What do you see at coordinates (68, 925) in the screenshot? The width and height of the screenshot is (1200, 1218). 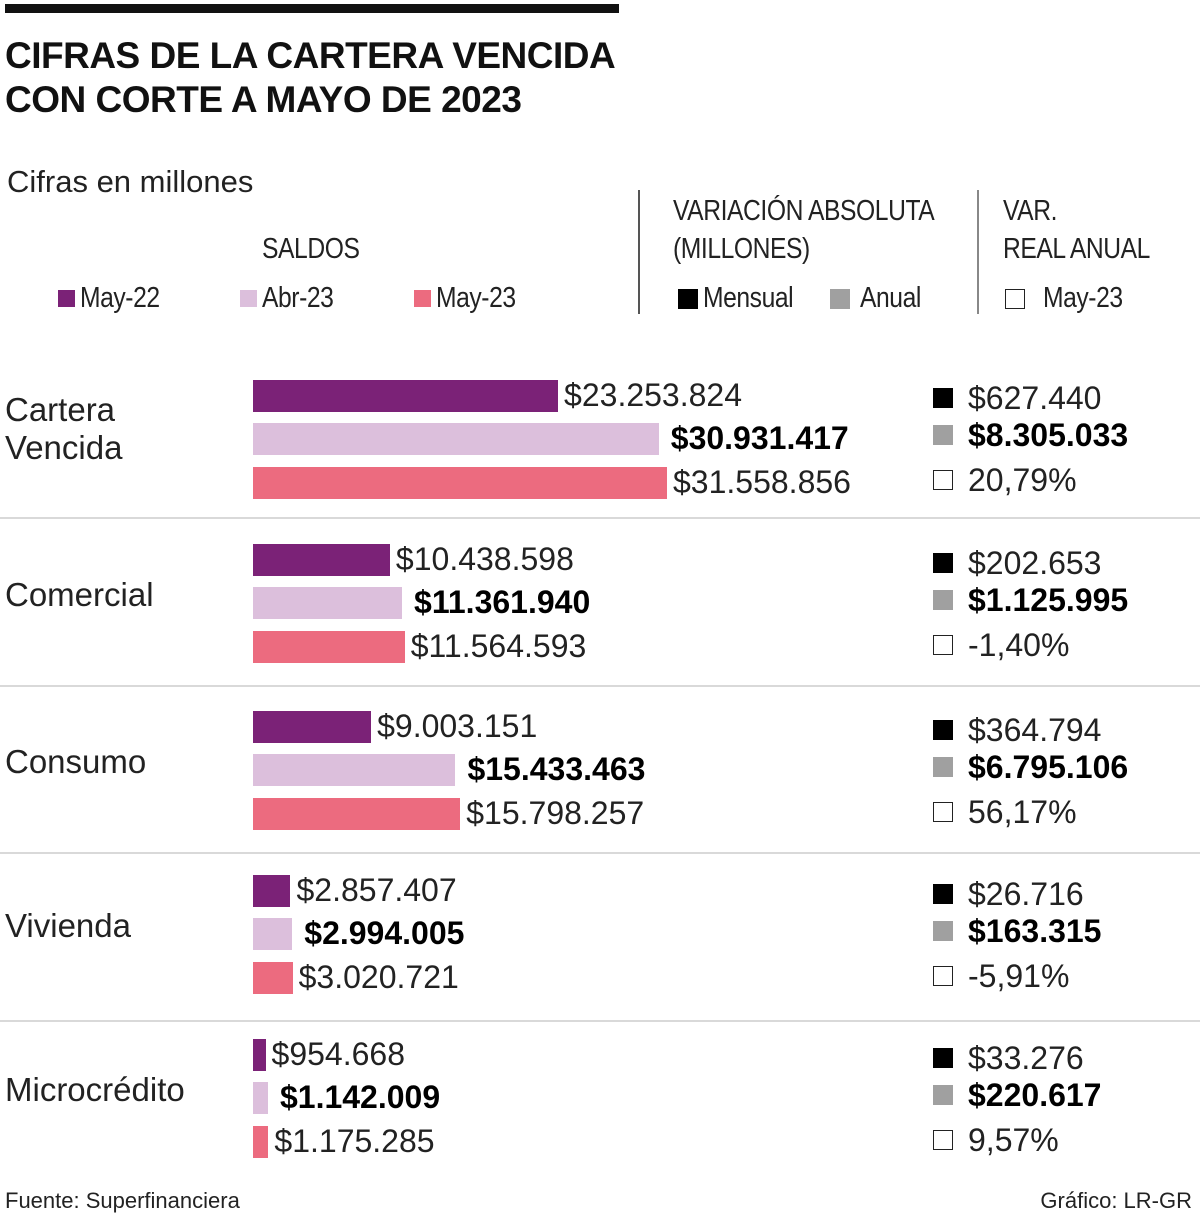 I see `category-label-vivienda: Vivienda` at bounding box center [68, 925].